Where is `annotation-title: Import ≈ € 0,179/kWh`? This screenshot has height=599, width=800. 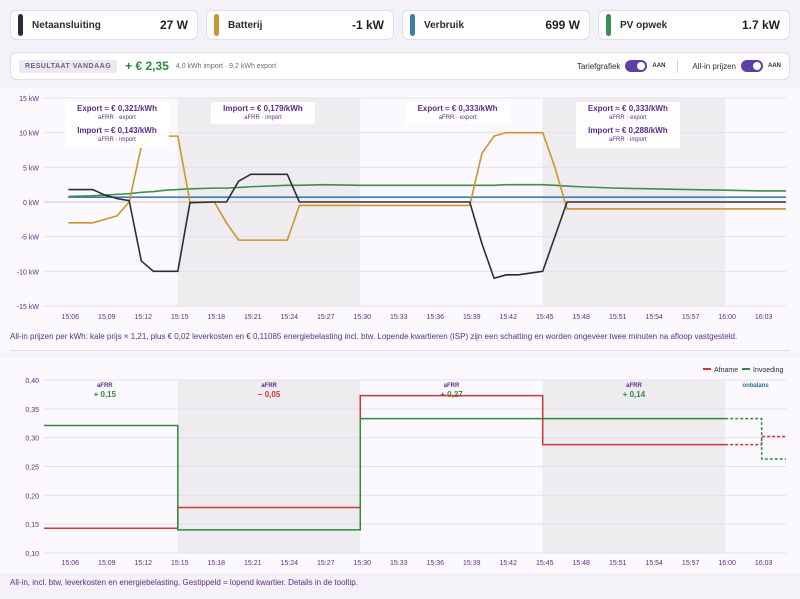 annotation-title: Import ≈ € 0,179/kWh is located at coordinates (263, 108).